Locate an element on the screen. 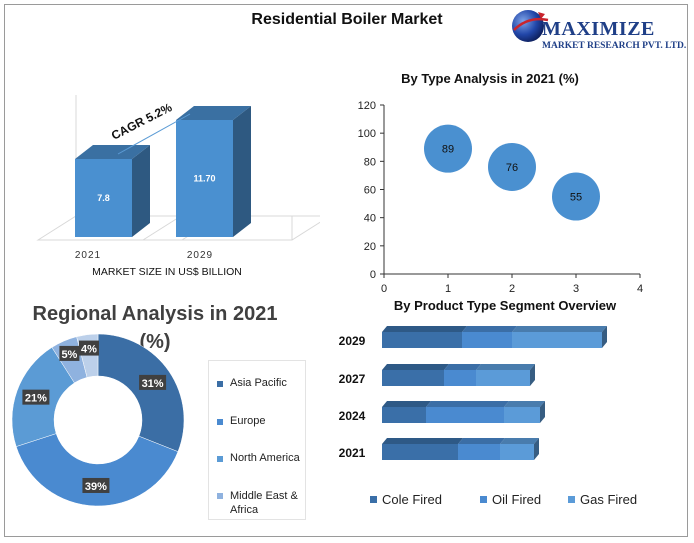 The width and height of the screenshot is (694, 543). legend-label: Asia Pacific is located at coordinates (258, 383).